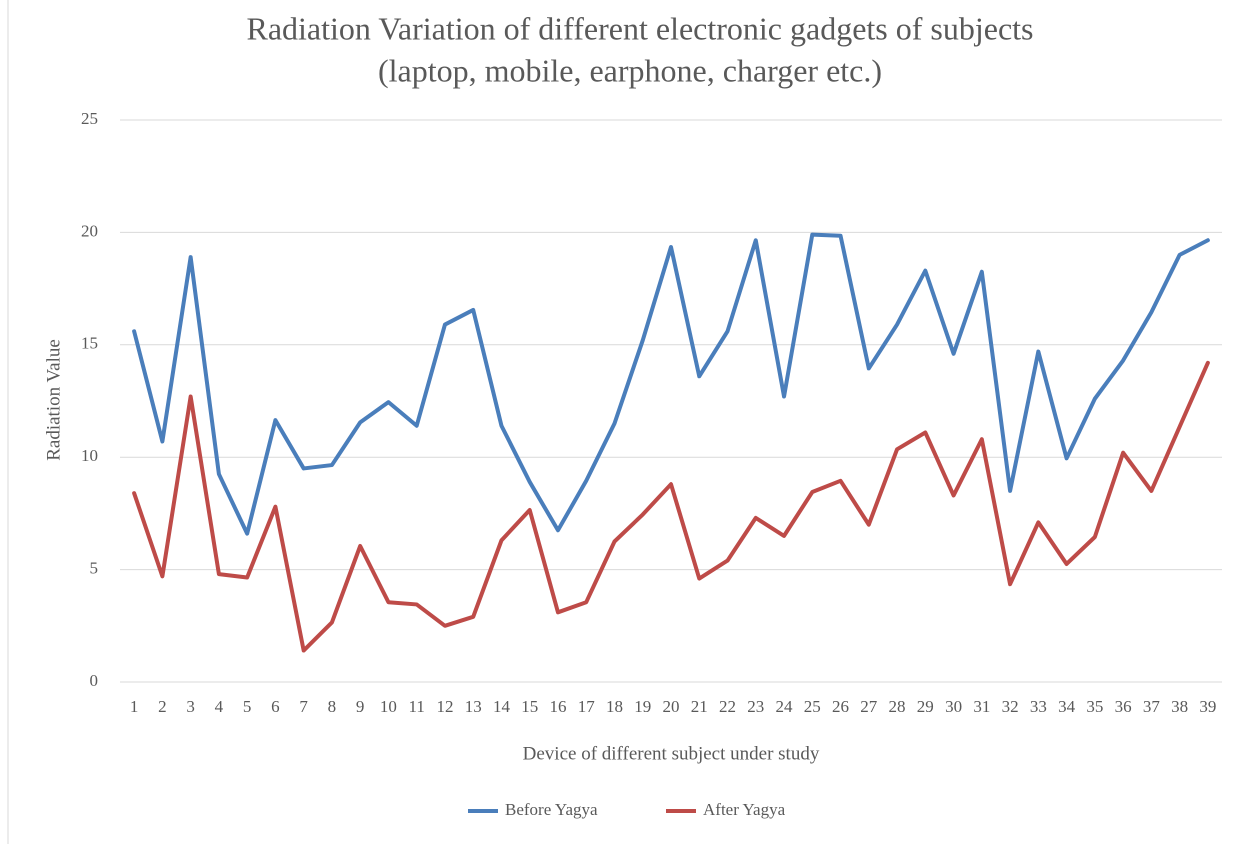  Describe the element at coordinates (1010, 706) in the screenshot. I see `x-tick-label: 32` at that location.